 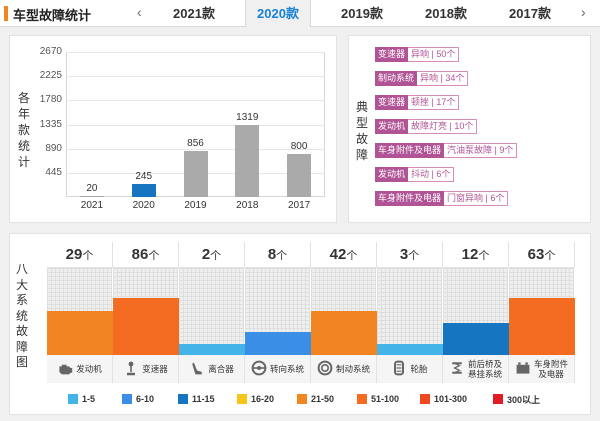 I want to click on bar-value-label: 245, so click(x=144, y=176).